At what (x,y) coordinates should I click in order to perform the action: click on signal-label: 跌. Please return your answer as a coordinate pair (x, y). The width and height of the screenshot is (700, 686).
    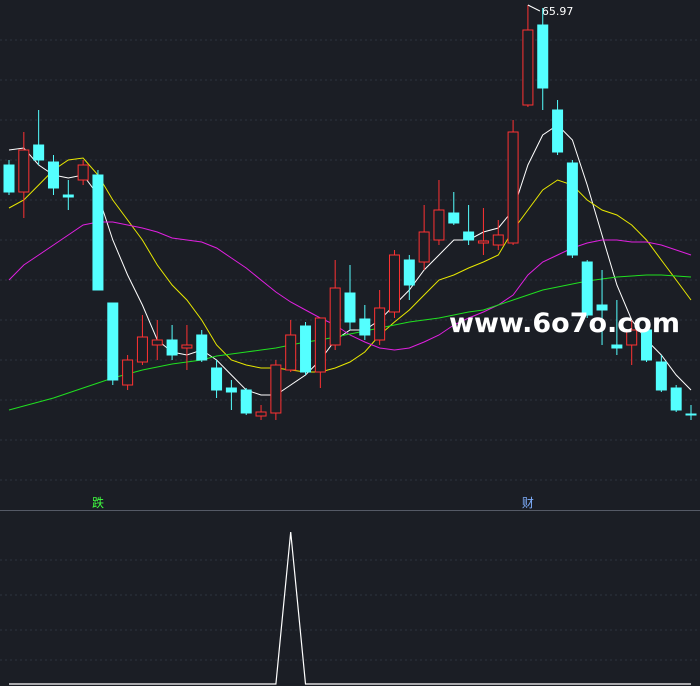
    Looking at the image, I should click on (98, 502).